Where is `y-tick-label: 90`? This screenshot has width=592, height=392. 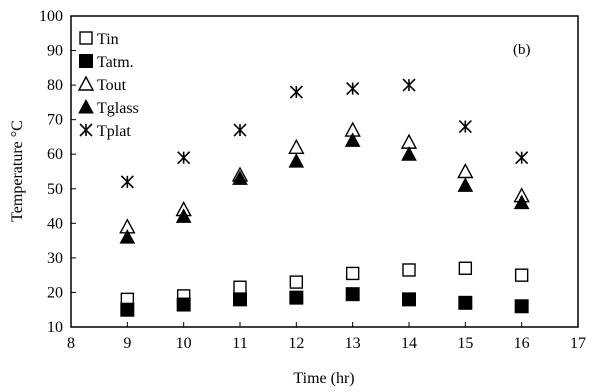
y-tick-label: 90 is located at coordinates (55, 51).